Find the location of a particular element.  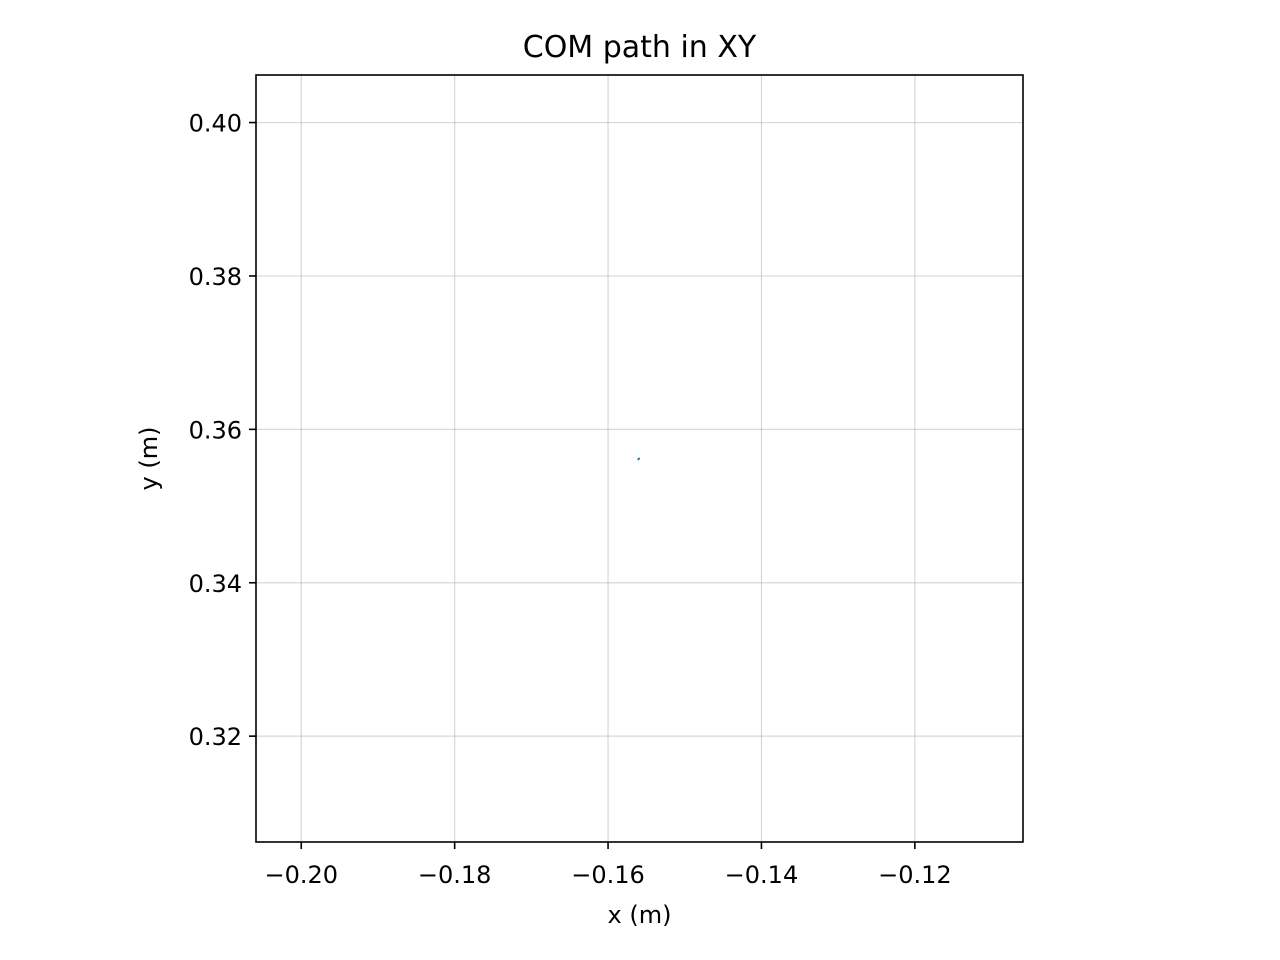

y-tick-label: 0.32 is located at coordinates (215, 737).